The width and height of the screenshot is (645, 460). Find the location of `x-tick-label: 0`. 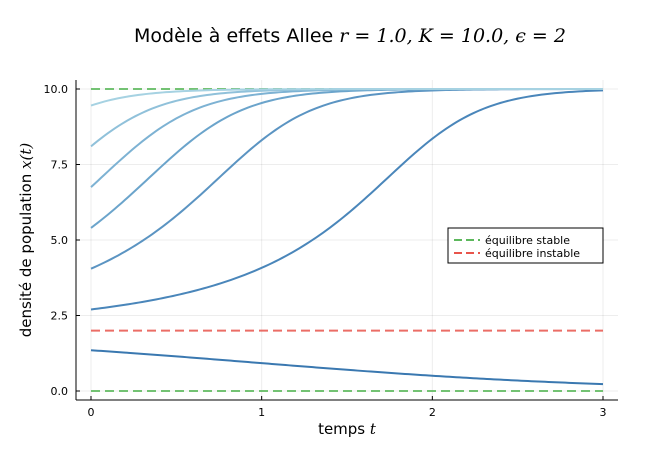

x-tick-label: 0 is located at coordinates (91, 412).